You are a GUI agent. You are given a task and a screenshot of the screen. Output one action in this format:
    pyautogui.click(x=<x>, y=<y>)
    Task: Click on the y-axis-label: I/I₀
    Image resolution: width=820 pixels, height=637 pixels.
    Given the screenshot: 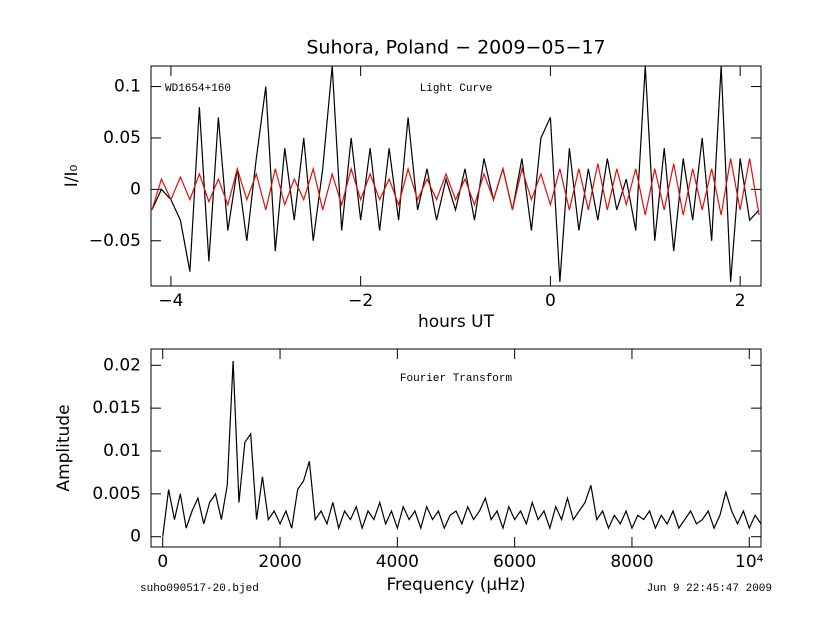 What is the action you would take?
    pyautogui.click(x=72, y=176)
    